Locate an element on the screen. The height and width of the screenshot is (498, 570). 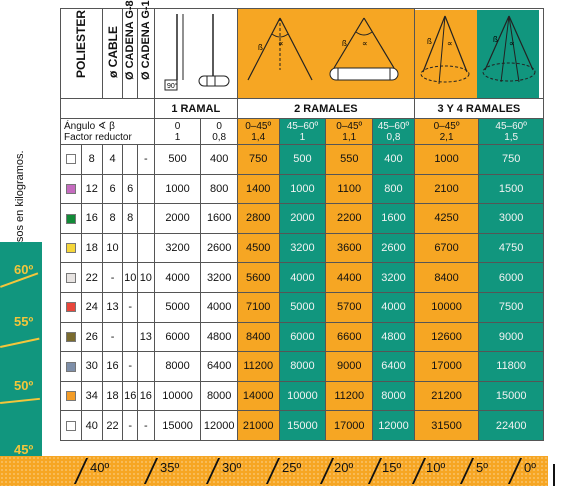
load-value: 750 is located at coordinates (258, 159).